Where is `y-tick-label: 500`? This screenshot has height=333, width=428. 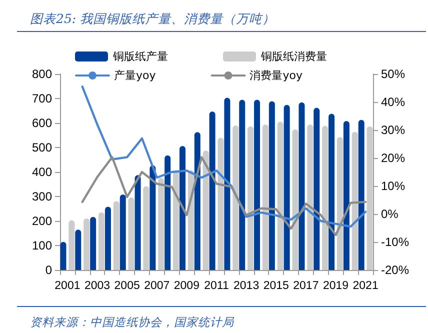
y-tick-label: 500 is located at coordinates (42, 147).